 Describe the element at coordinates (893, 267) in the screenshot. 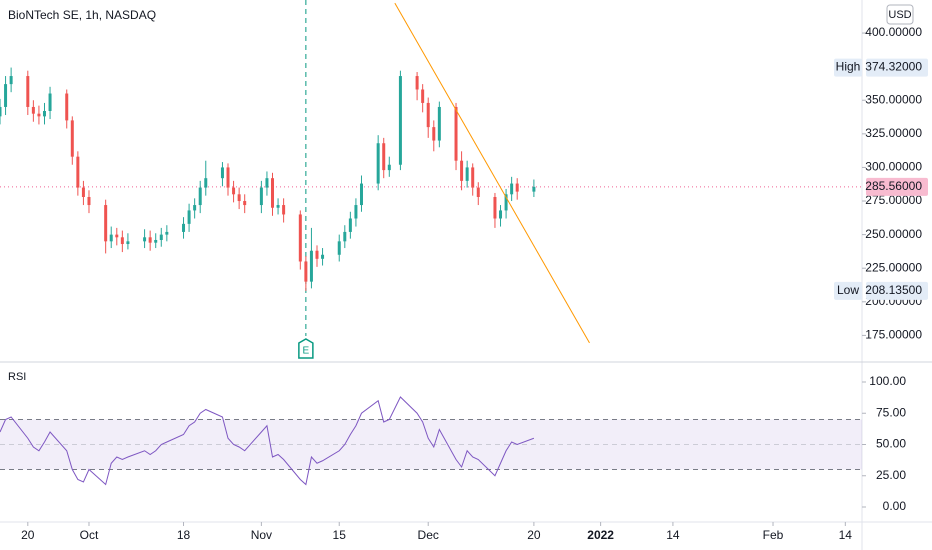

I see `y-tick-label: 225.00000` at that location.